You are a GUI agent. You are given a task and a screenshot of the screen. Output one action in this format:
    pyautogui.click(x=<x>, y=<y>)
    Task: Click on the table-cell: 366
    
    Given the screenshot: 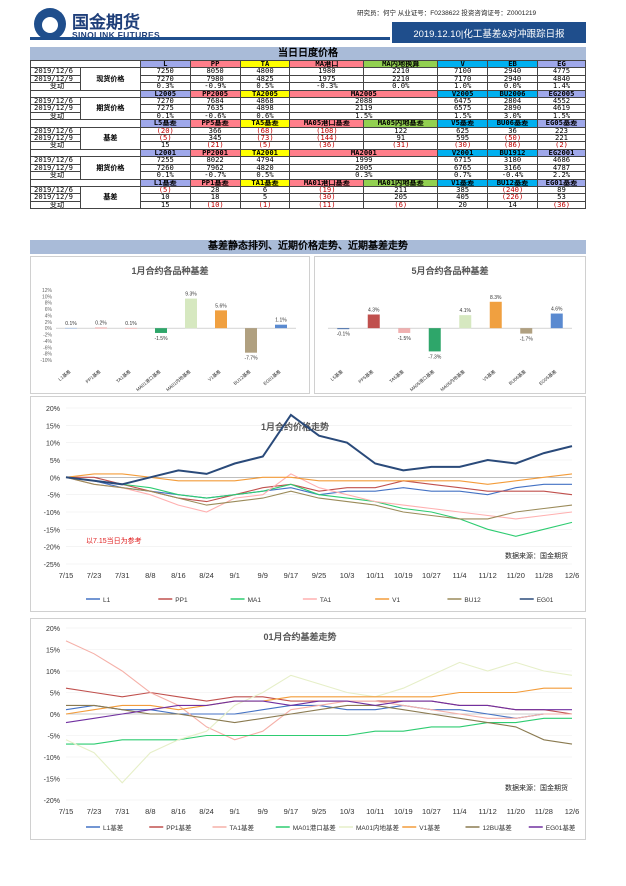 What is the action you would take?
    pyautogui.click(x=215, y=131)
    